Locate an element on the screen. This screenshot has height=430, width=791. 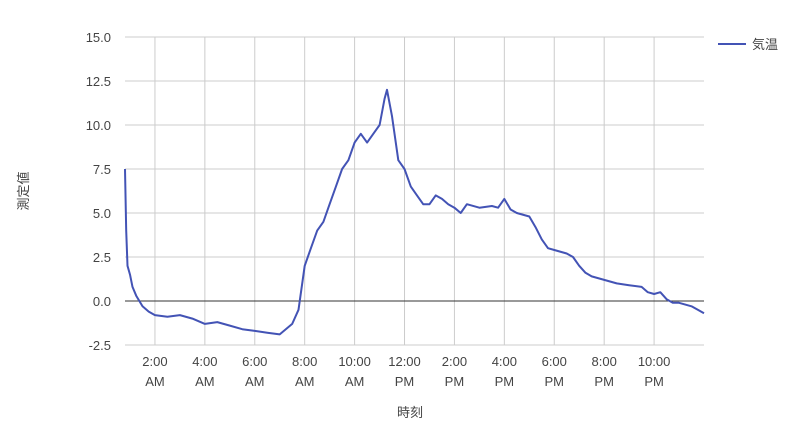
y-tick-label: 7.5 is located at coordinates (102, 169).